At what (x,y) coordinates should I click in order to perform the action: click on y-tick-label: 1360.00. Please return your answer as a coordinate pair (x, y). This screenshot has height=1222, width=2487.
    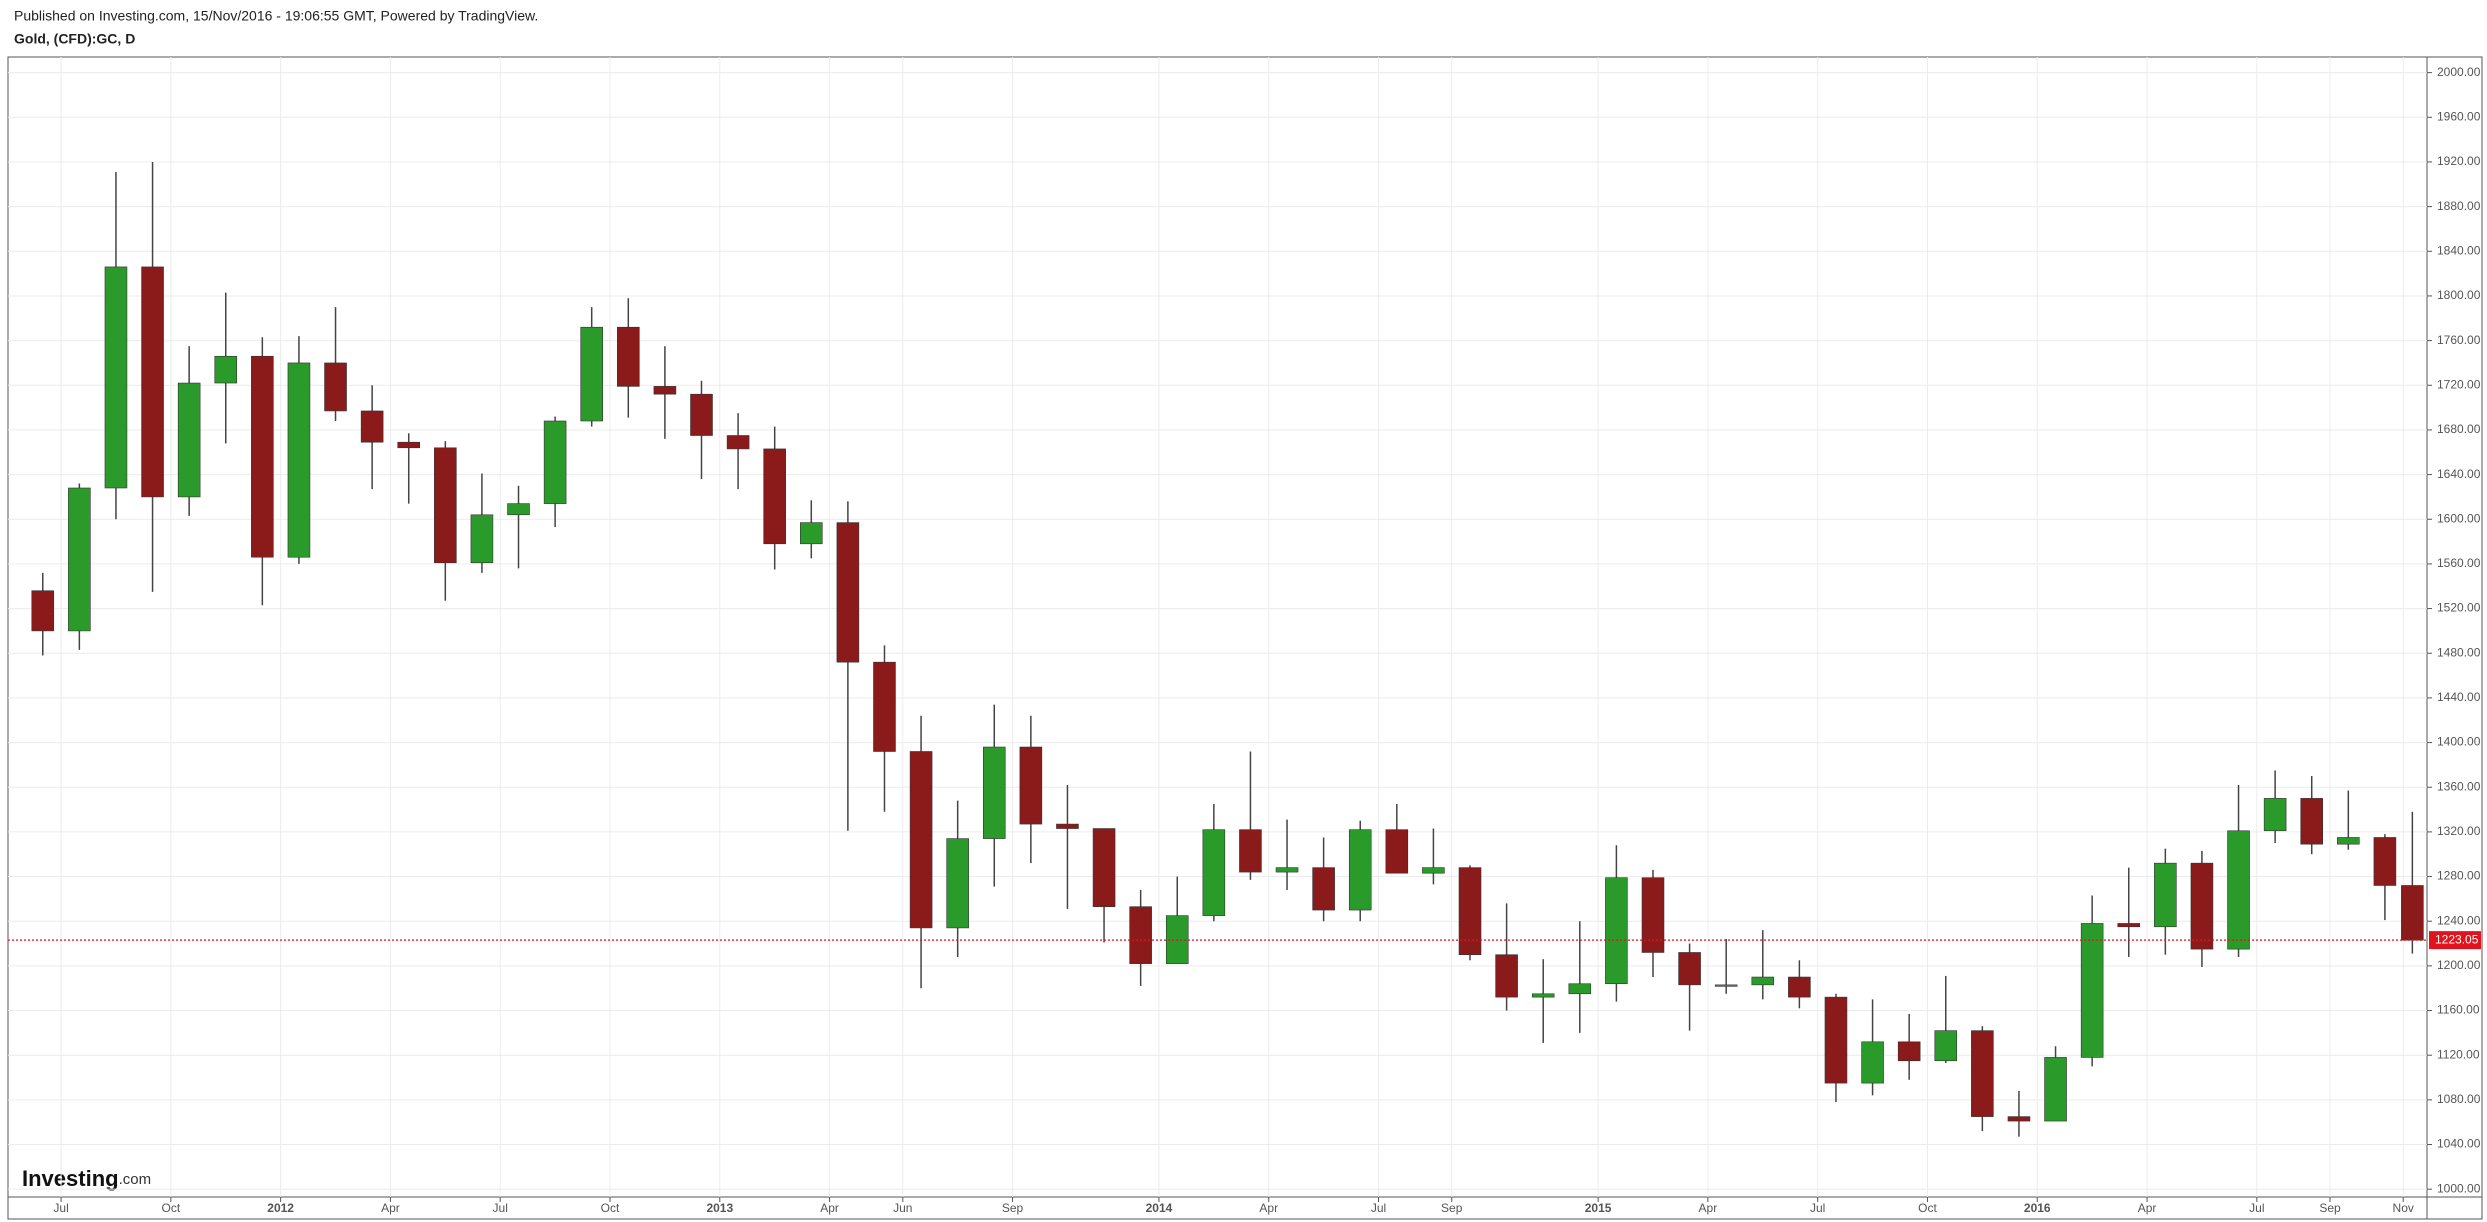
    Looking at the image, I should click on (2459, 786).